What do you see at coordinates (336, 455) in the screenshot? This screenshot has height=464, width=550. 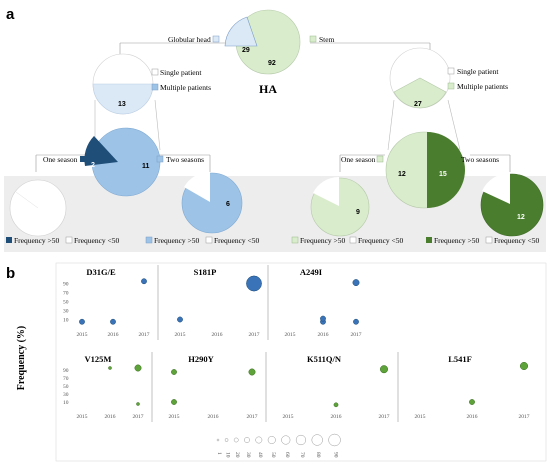 I see `size-legend-label: 90` at bounding box center [336, 455].